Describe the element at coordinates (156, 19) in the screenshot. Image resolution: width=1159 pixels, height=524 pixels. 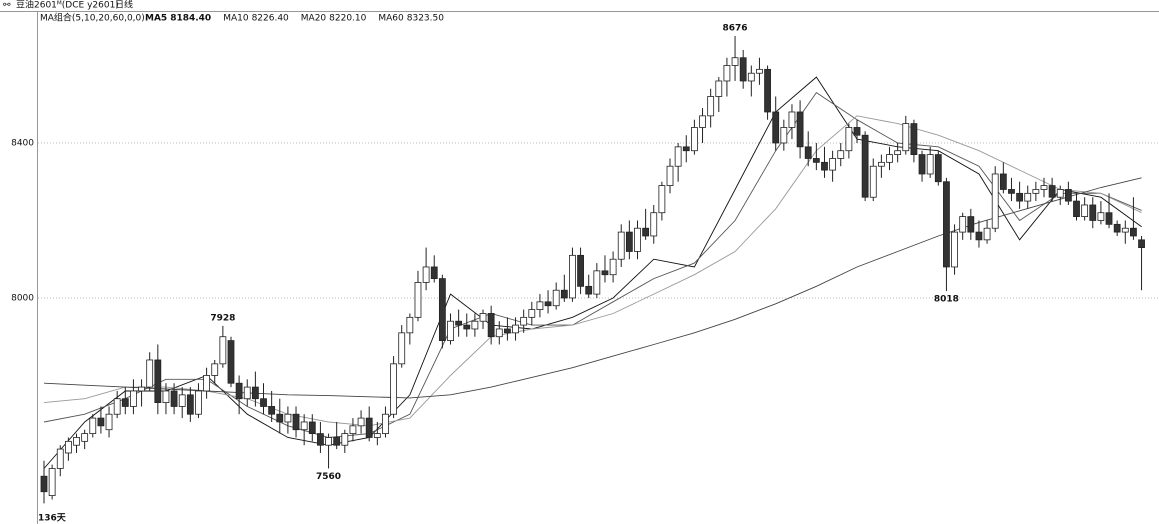
I see `legend-name: MA5` at that location.